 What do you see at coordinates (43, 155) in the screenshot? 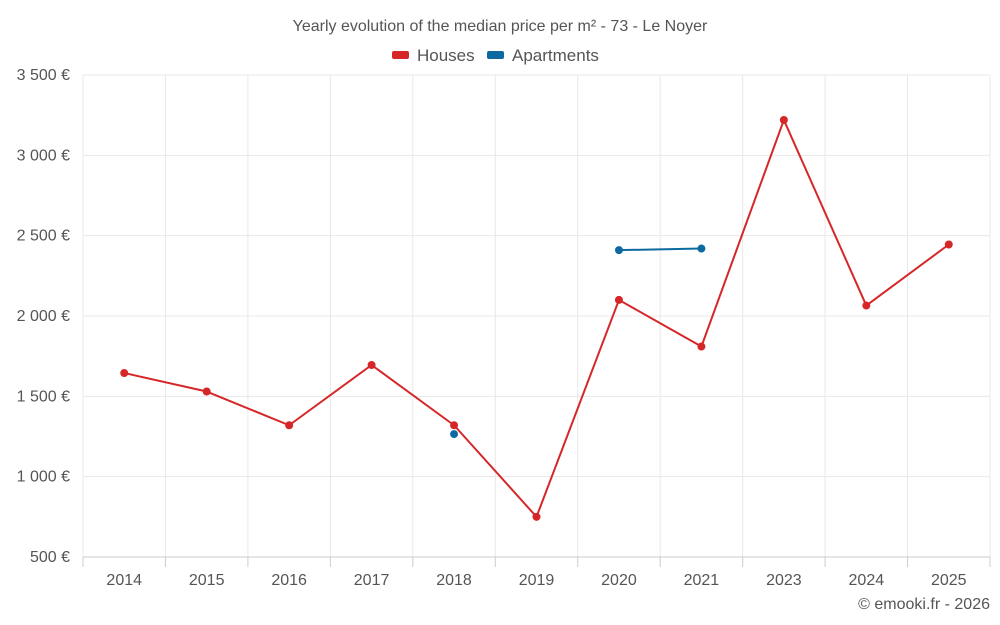
I see `y-tick-label: 3 000 €` at bounding box center [43, 155].